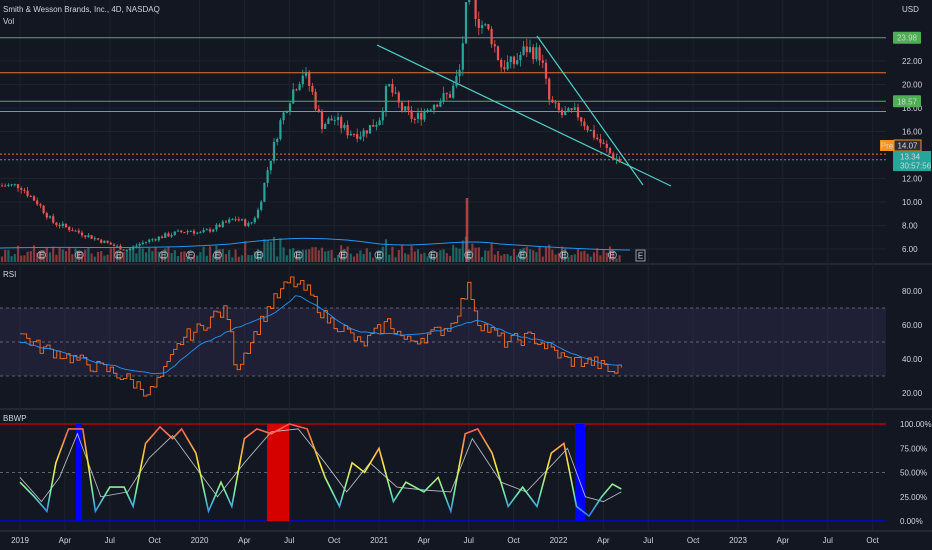  I want to click on symbol-title: Smith & Wesson Brands, Inc., 4D, NASDAQ, so click(81, 9).